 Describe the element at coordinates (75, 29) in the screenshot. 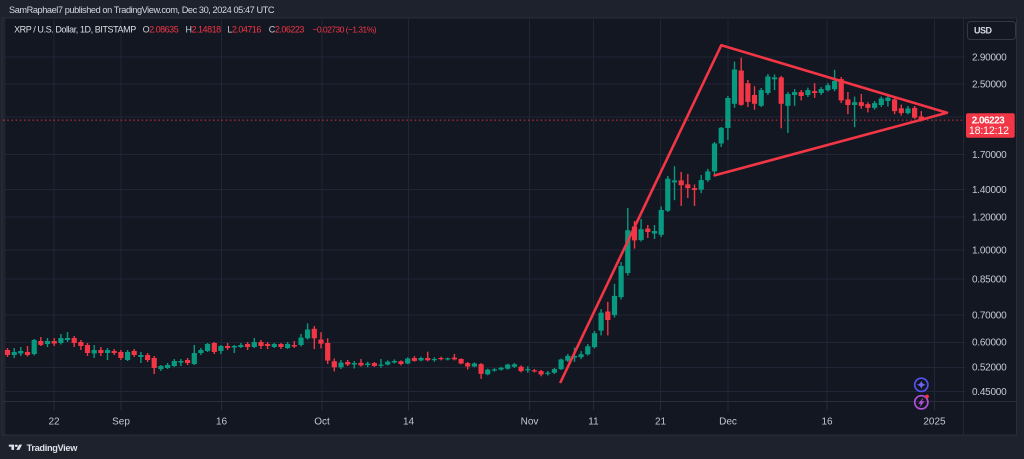

I see `svg-text:XRP / U.S. Dollar, 1D, BITSTAM: XRP / U.S. Dollar, 1D, BITSTAMP` at that location.